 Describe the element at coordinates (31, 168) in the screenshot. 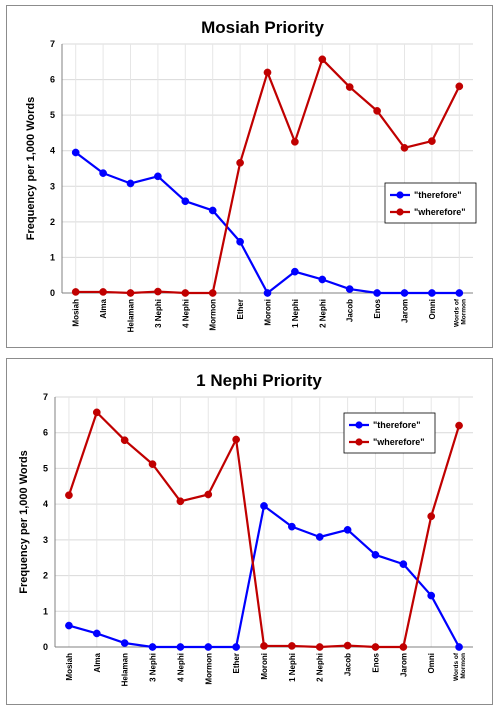

I see `y-axis-label: Frequency per 1,000 Words` at that location.